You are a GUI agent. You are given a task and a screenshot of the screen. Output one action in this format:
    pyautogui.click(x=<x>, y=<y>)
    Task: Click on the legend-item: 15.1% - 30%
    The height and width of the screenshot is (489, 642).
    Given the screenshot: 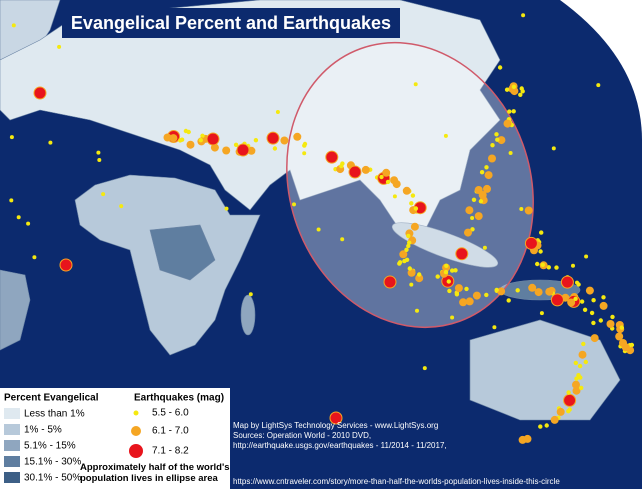 What is the action you would take?
    pyautogui.click(x=52, y=462)
    